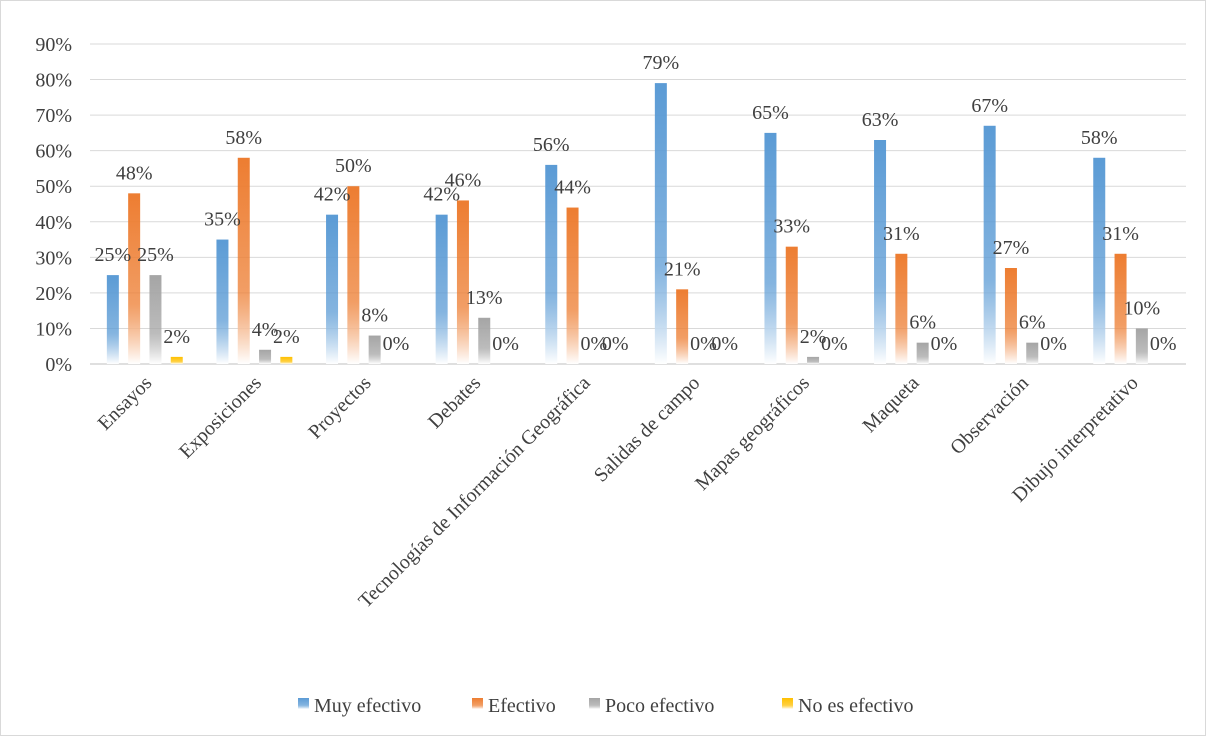  Describe the element at coordinates (1099, 260) in the screenshot. I see `bar-muy-efectivo-dibujo-interpretativo` at that location.